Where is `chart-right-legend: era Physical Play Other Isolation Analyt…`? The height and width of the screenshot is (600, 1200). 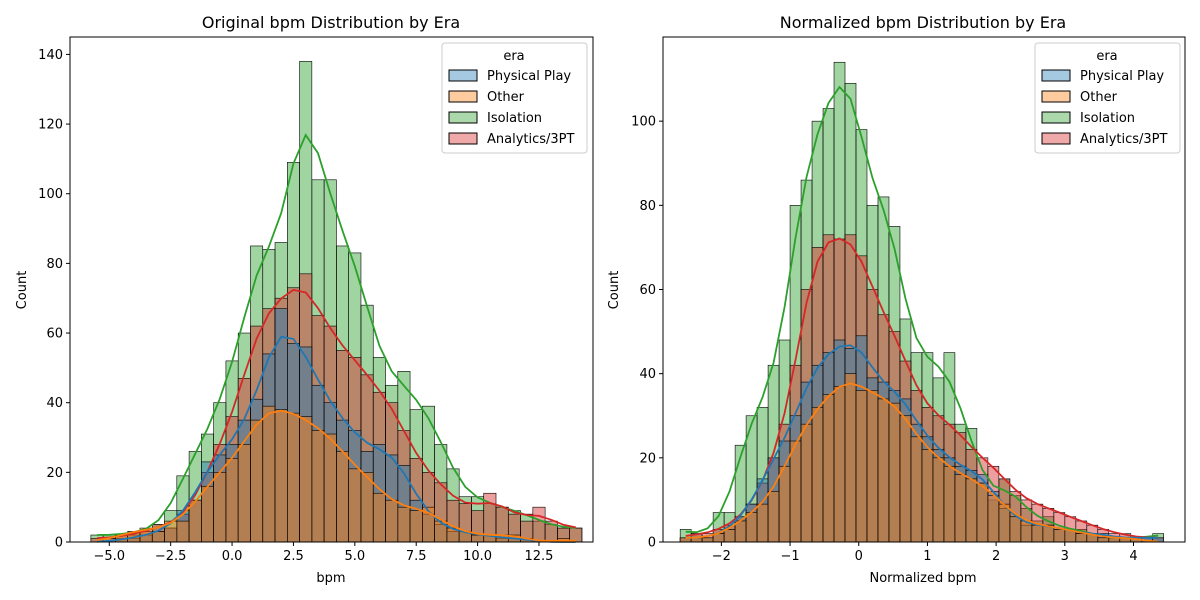 chart-right-legend: era Physical Play Other Isolation Analyt… is located at coordinates (1107, 98).